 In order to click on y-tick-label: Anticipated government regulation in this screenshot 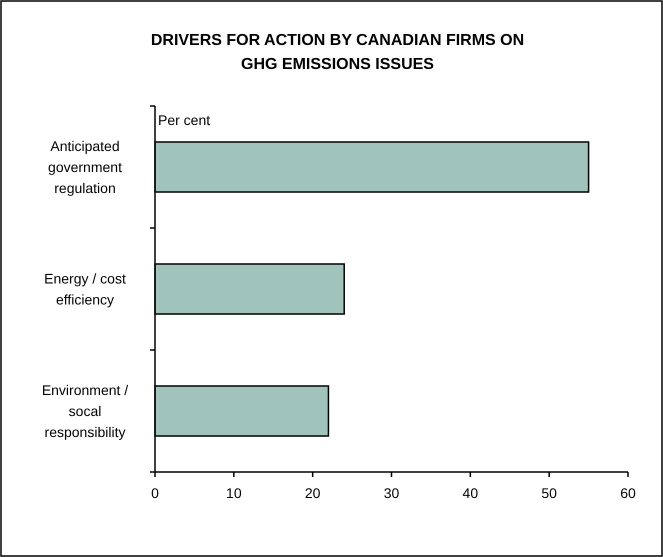, I will do `click(85, 167)`.